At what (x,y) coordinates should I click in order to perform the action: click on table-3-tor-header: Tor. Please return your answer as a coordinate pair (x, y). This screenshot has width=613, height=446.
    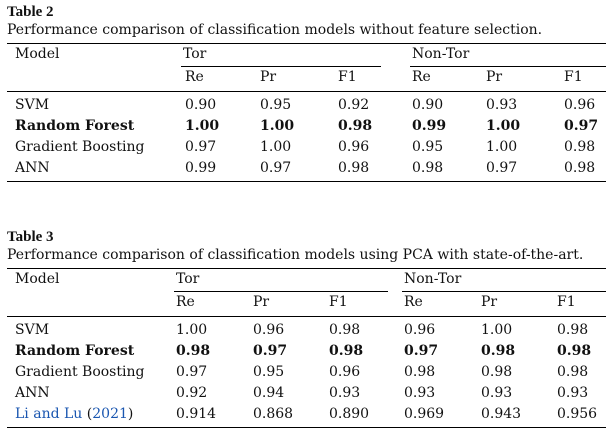
    Looking at the image, I should click on (188, 279).